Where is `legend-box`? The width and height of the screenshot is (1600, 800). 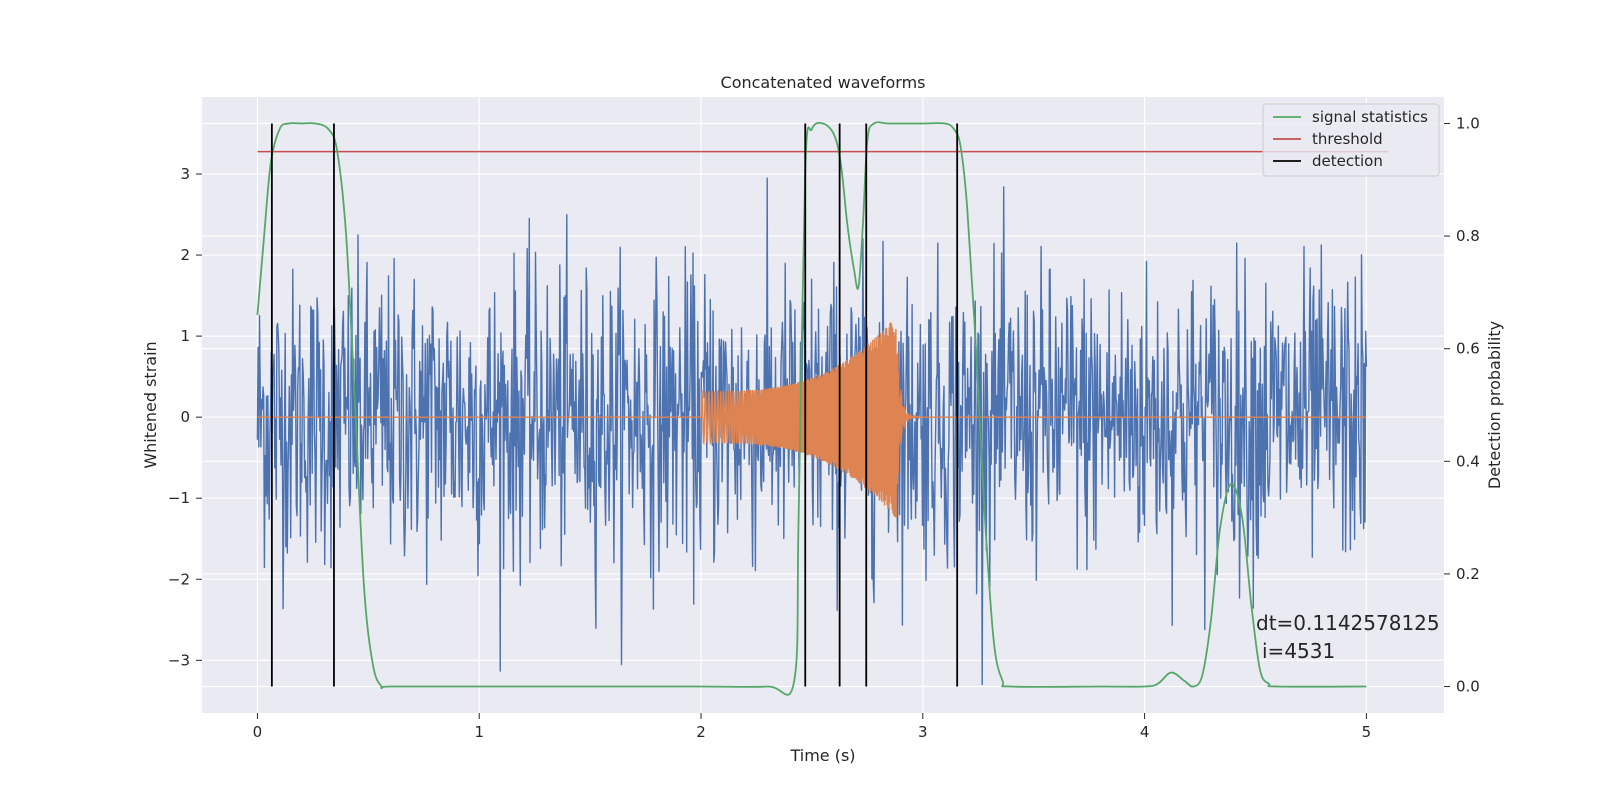
legend-box is located at coordinates (1351, 140).